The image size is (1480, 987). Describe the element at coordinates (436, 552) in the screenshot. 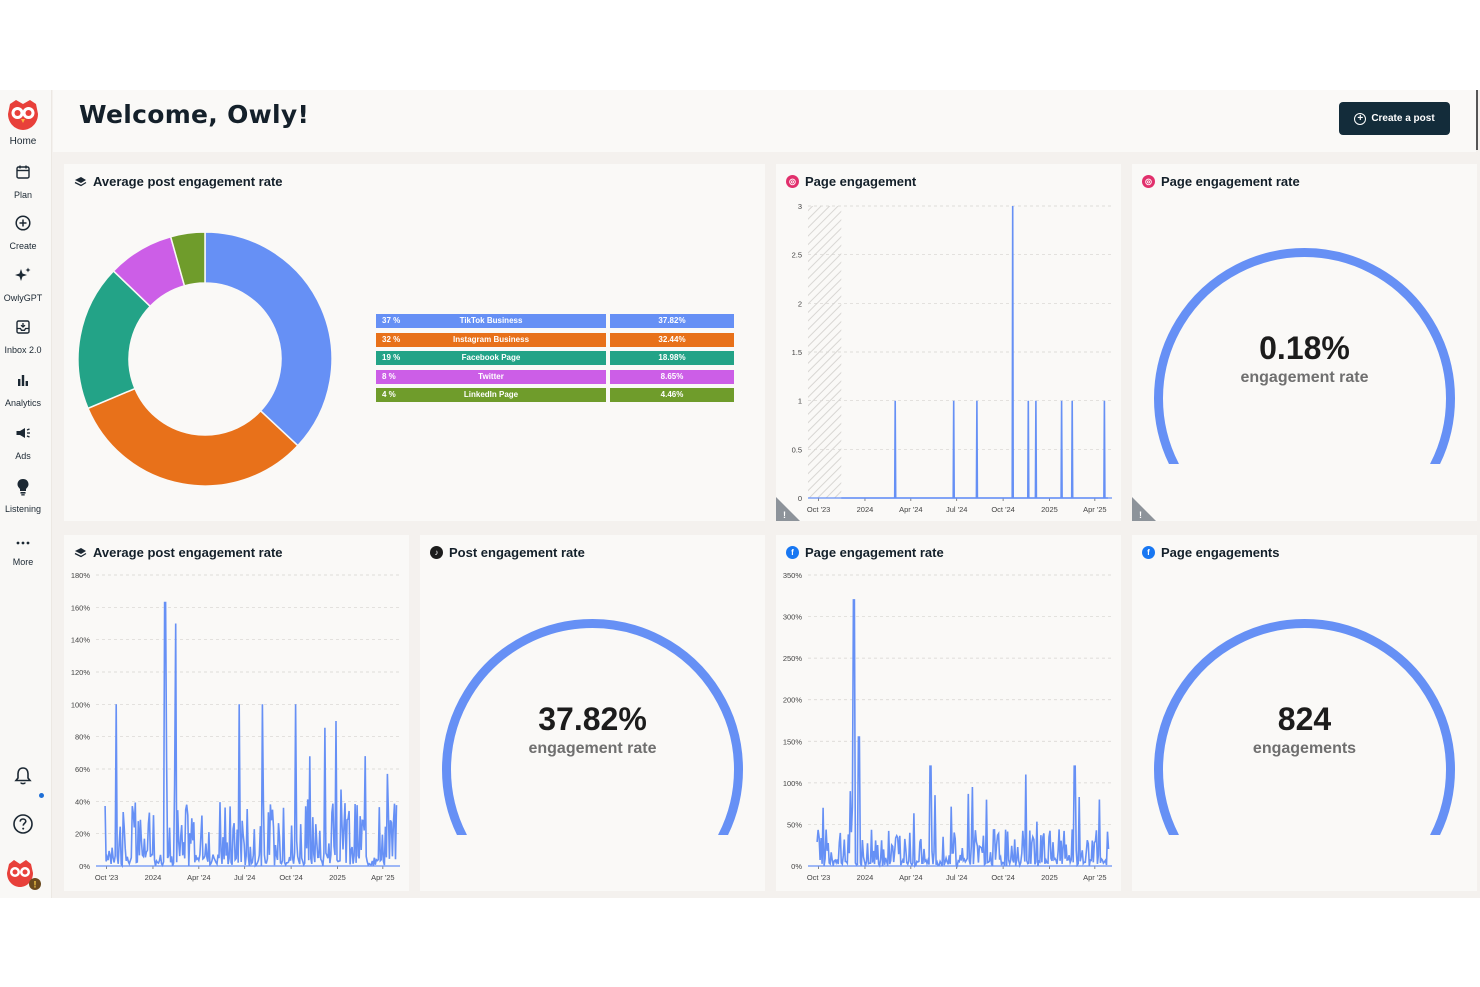

I see `tiktok-icon: ♪` at that location.